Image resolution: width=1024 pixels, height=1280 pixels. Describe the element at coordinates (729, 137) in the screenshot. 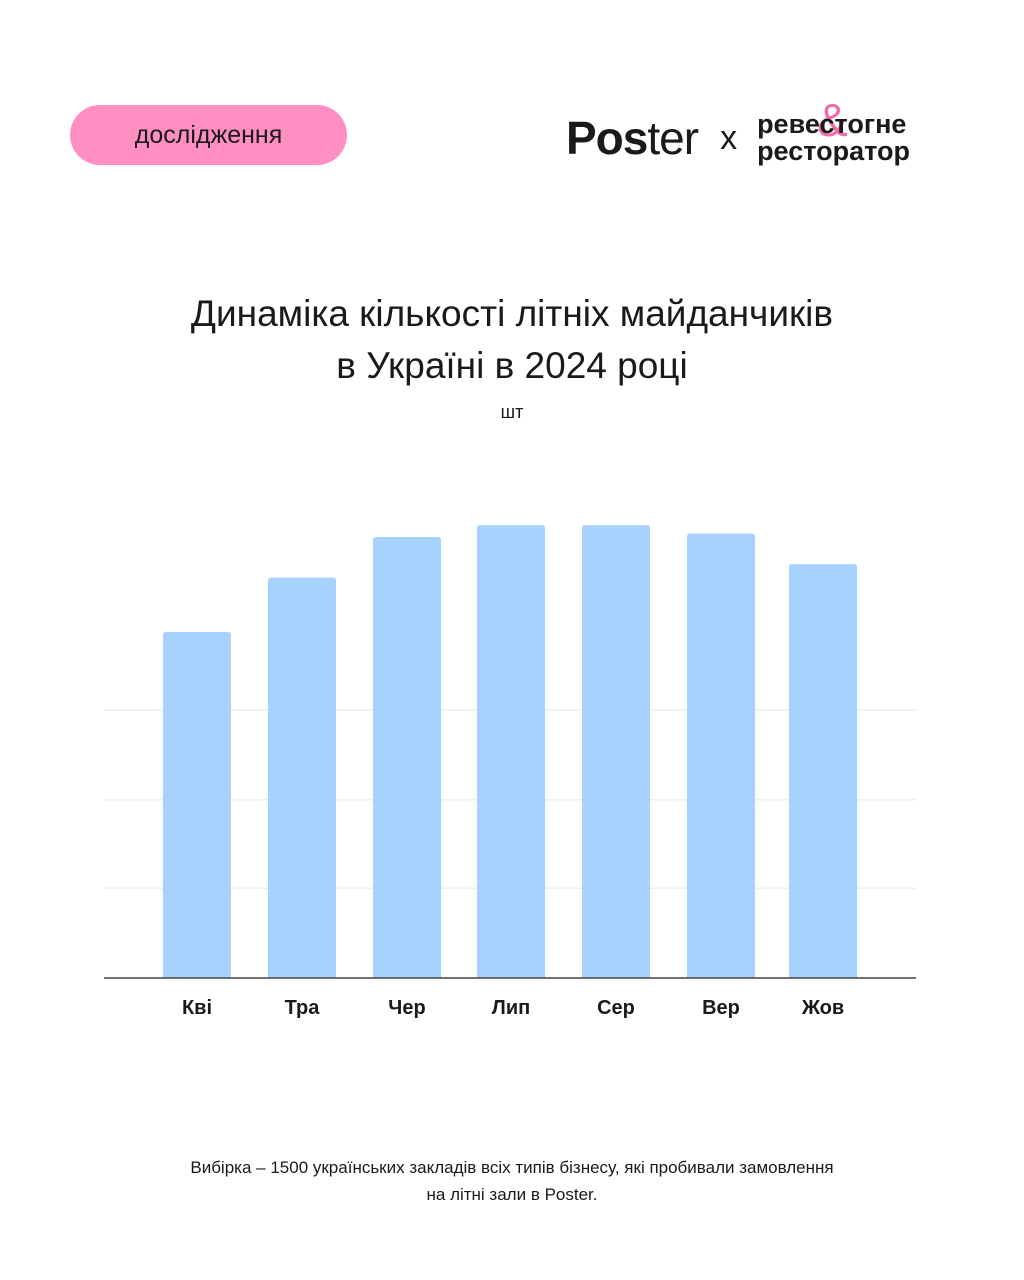

I see `collab-x: x` at that location.